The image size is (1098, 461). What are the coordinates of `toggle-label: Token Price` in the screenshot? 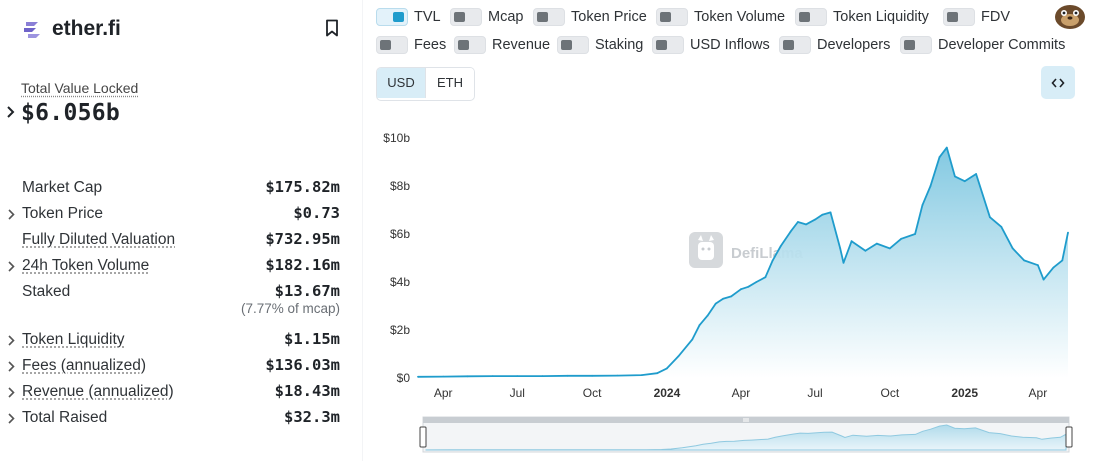 It's located at (609, 17).